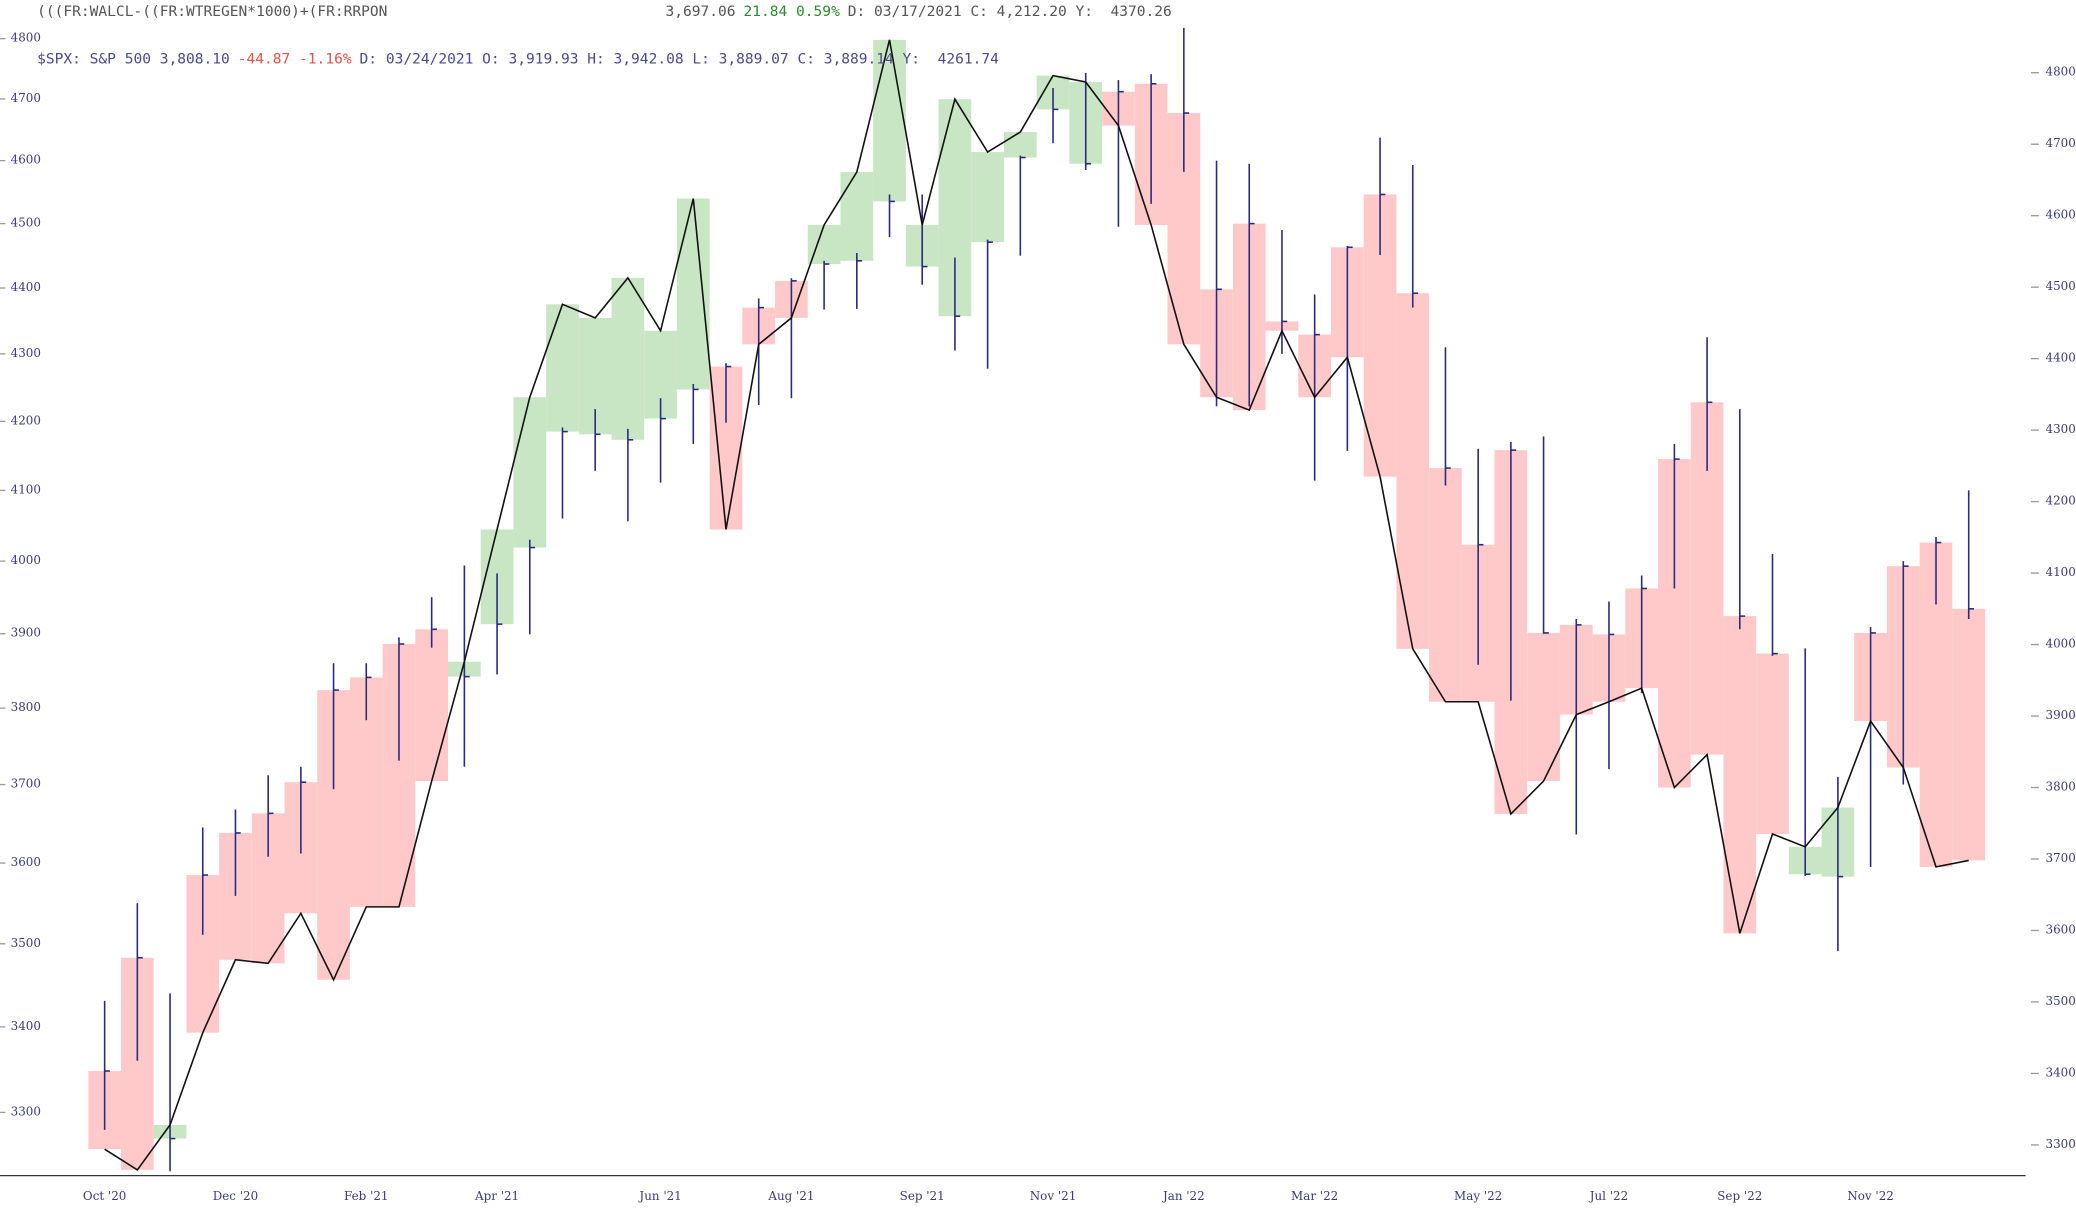  I want to click on x-tick-label: Dec '20, so click(235, 1196).